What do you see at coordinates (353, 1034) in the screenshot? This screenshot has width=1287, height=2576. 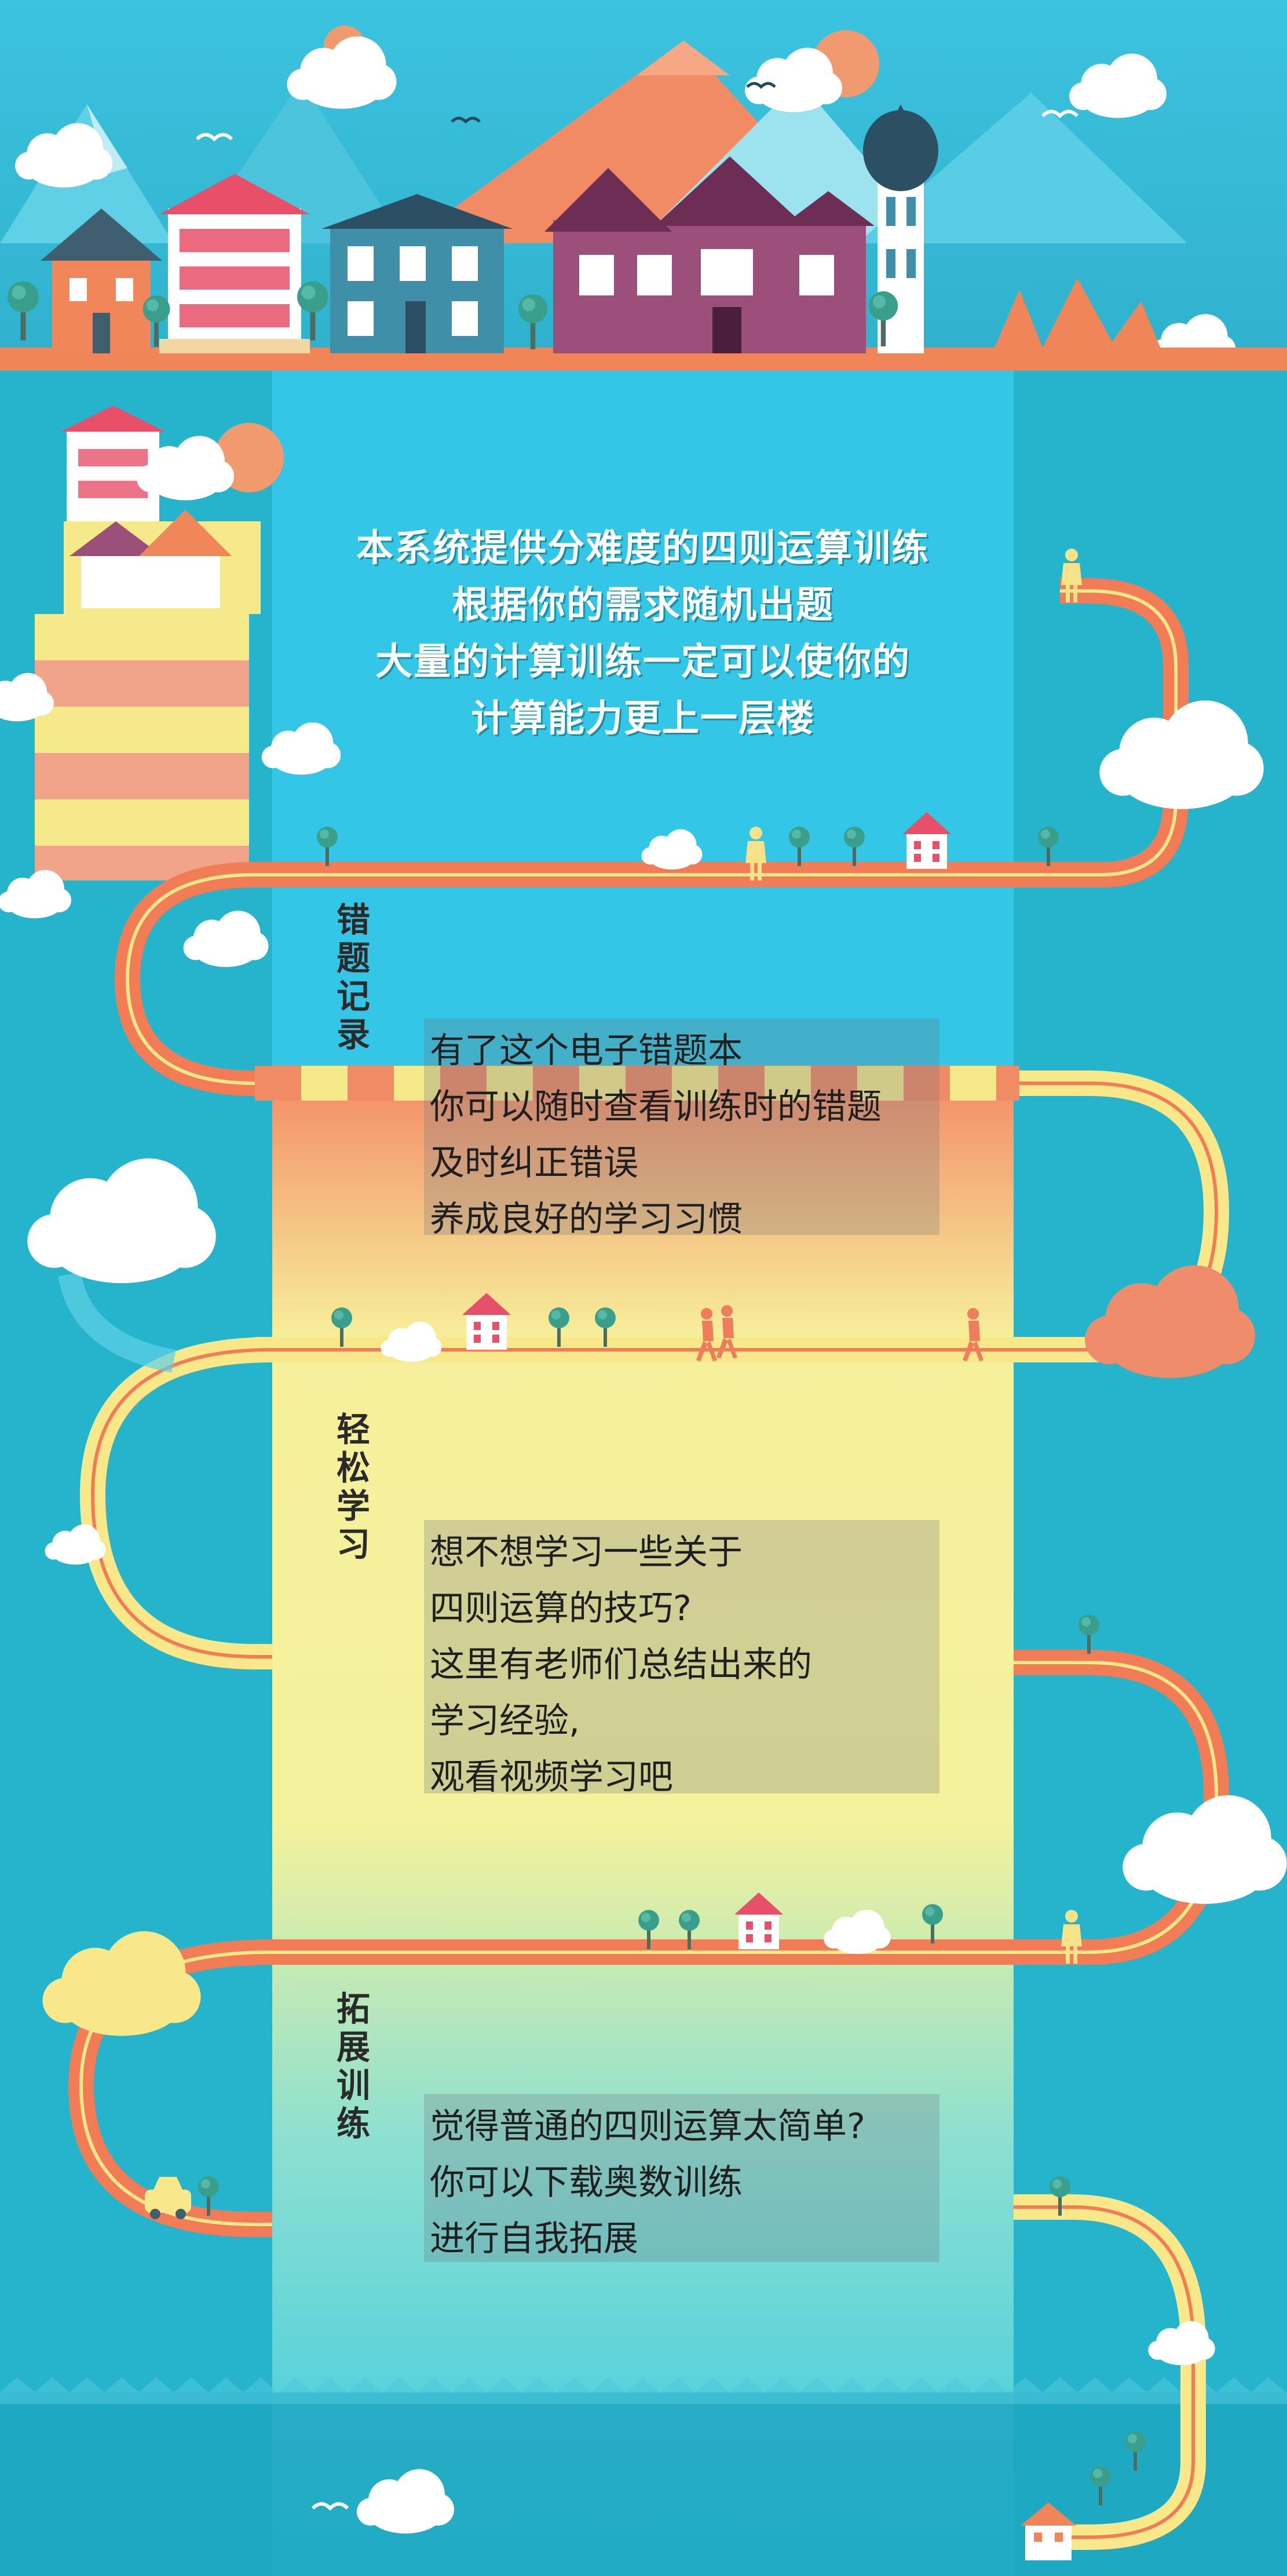 I see `title-char: 录` at bounding box center [353, 1034].